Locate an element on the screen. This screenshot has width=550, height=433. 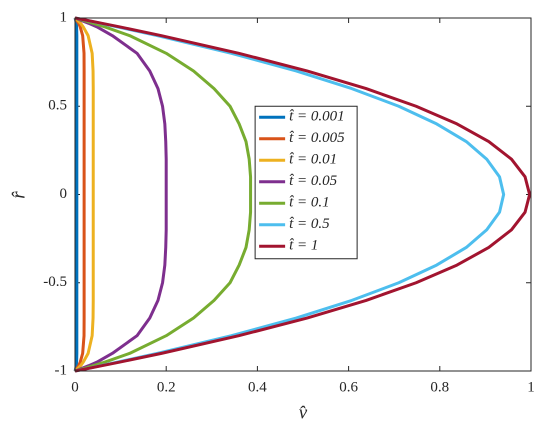
legend-label: t̂ = 0.001 is located at coordinates (317, 117).